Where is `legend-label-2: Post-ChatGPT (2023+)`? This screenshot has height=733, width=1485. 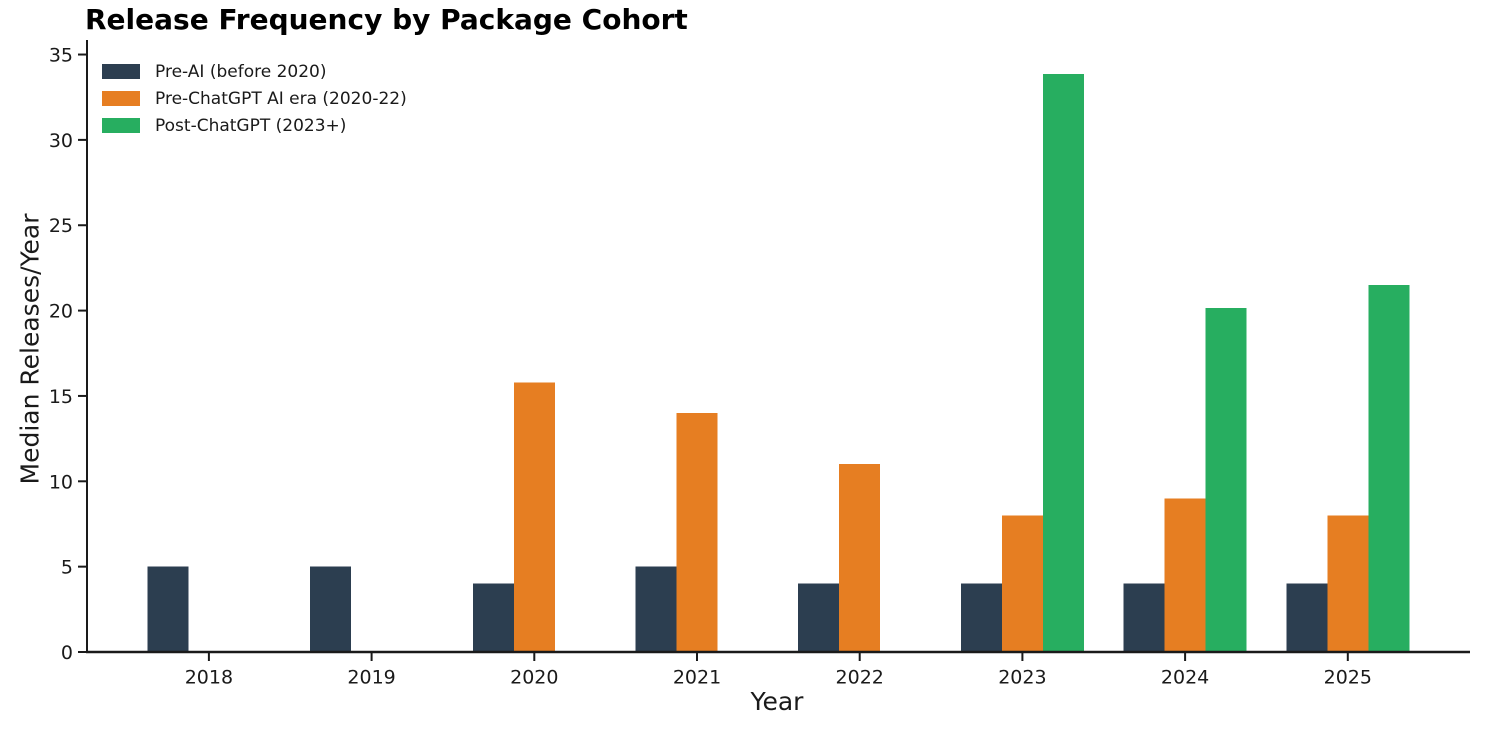 legend-label-2: Post-ChatGPT (2023+) is located at coordinates (251, 125).